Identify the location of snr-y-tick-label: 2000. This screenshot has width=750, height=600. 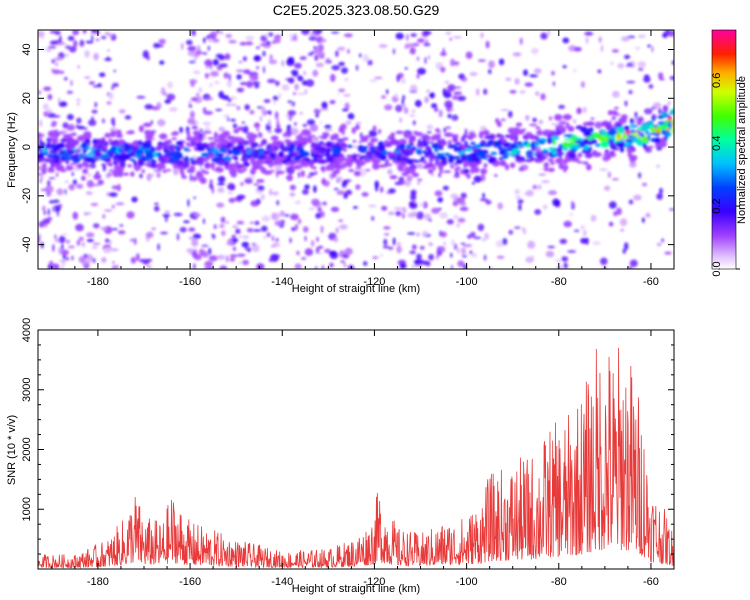
(27, 449).